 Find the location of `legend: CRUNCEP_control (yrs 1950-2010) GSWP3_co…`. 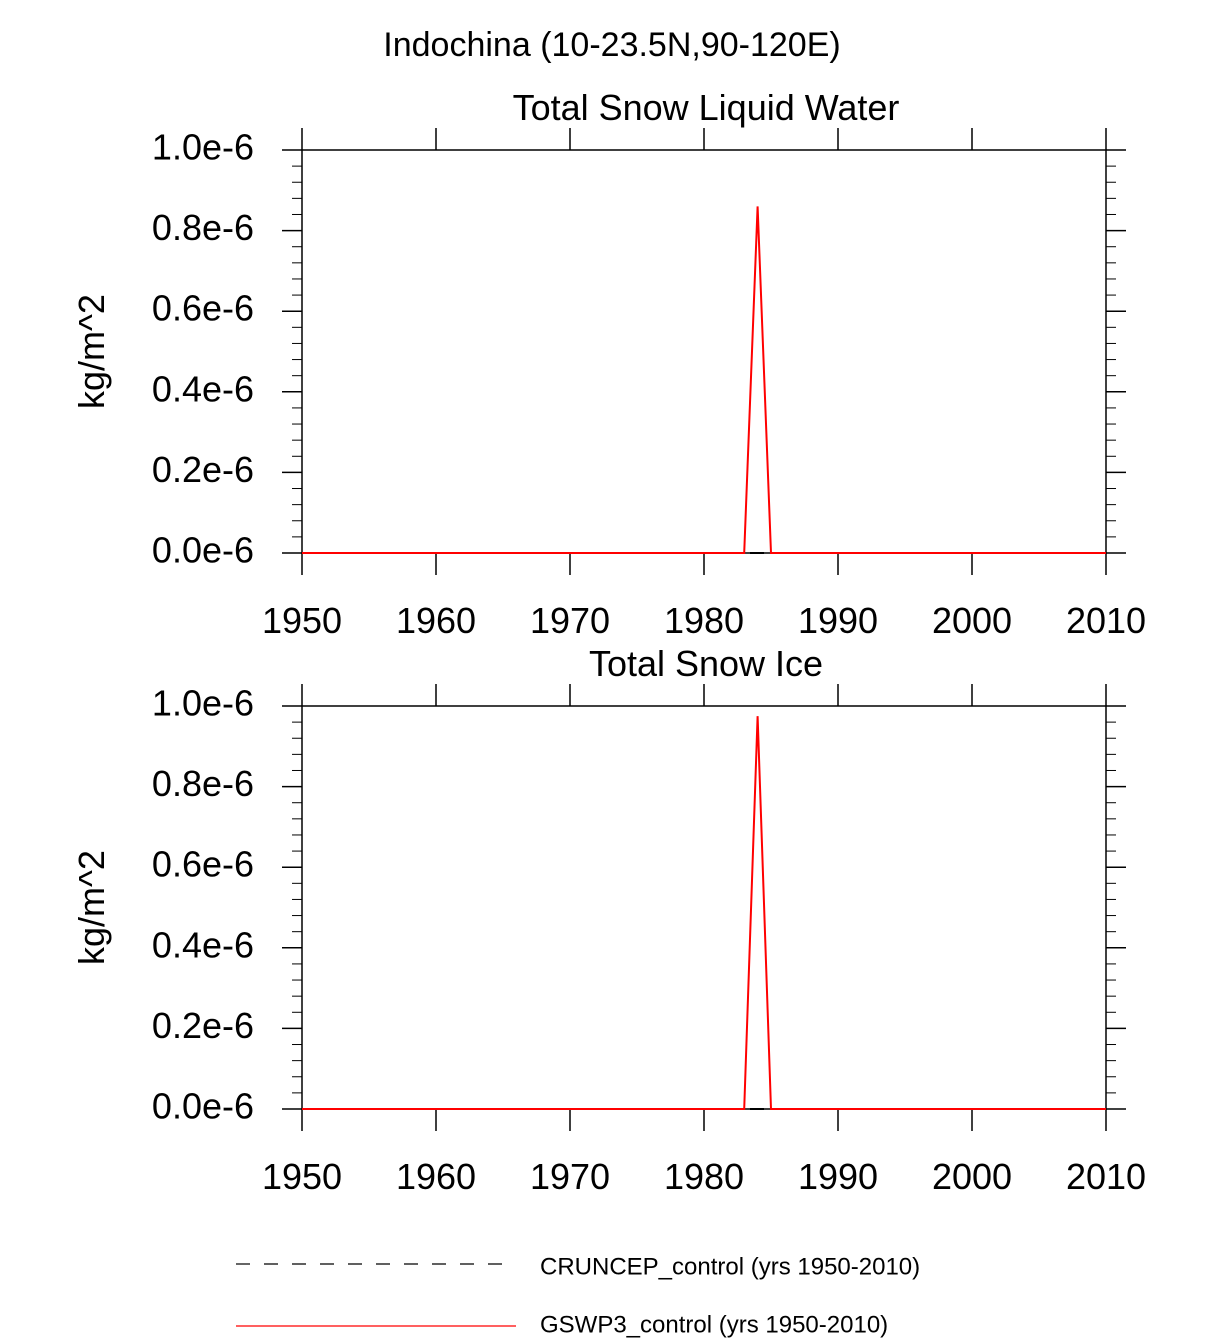

legend: CRUNCEP_control (yrs 1950-2010) GSWP3_co… is located at coordinates (578, 1295).